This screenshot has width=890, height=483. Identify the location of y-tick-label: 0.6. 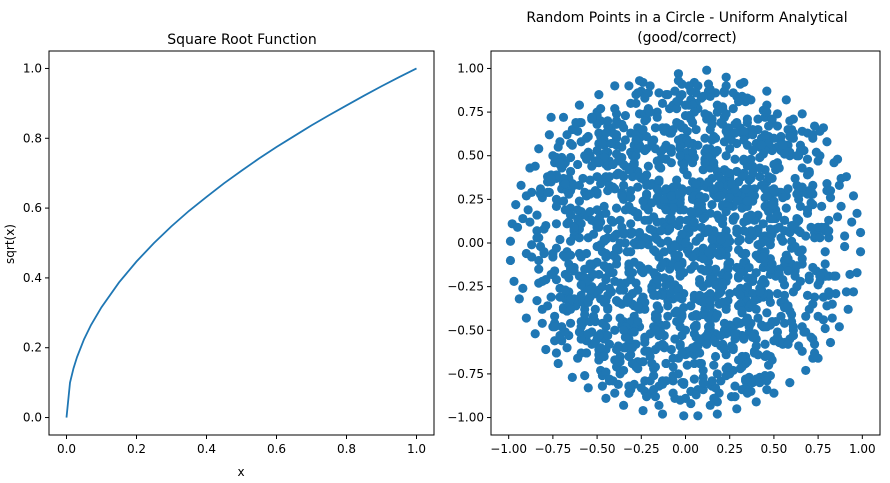
(32, 208).